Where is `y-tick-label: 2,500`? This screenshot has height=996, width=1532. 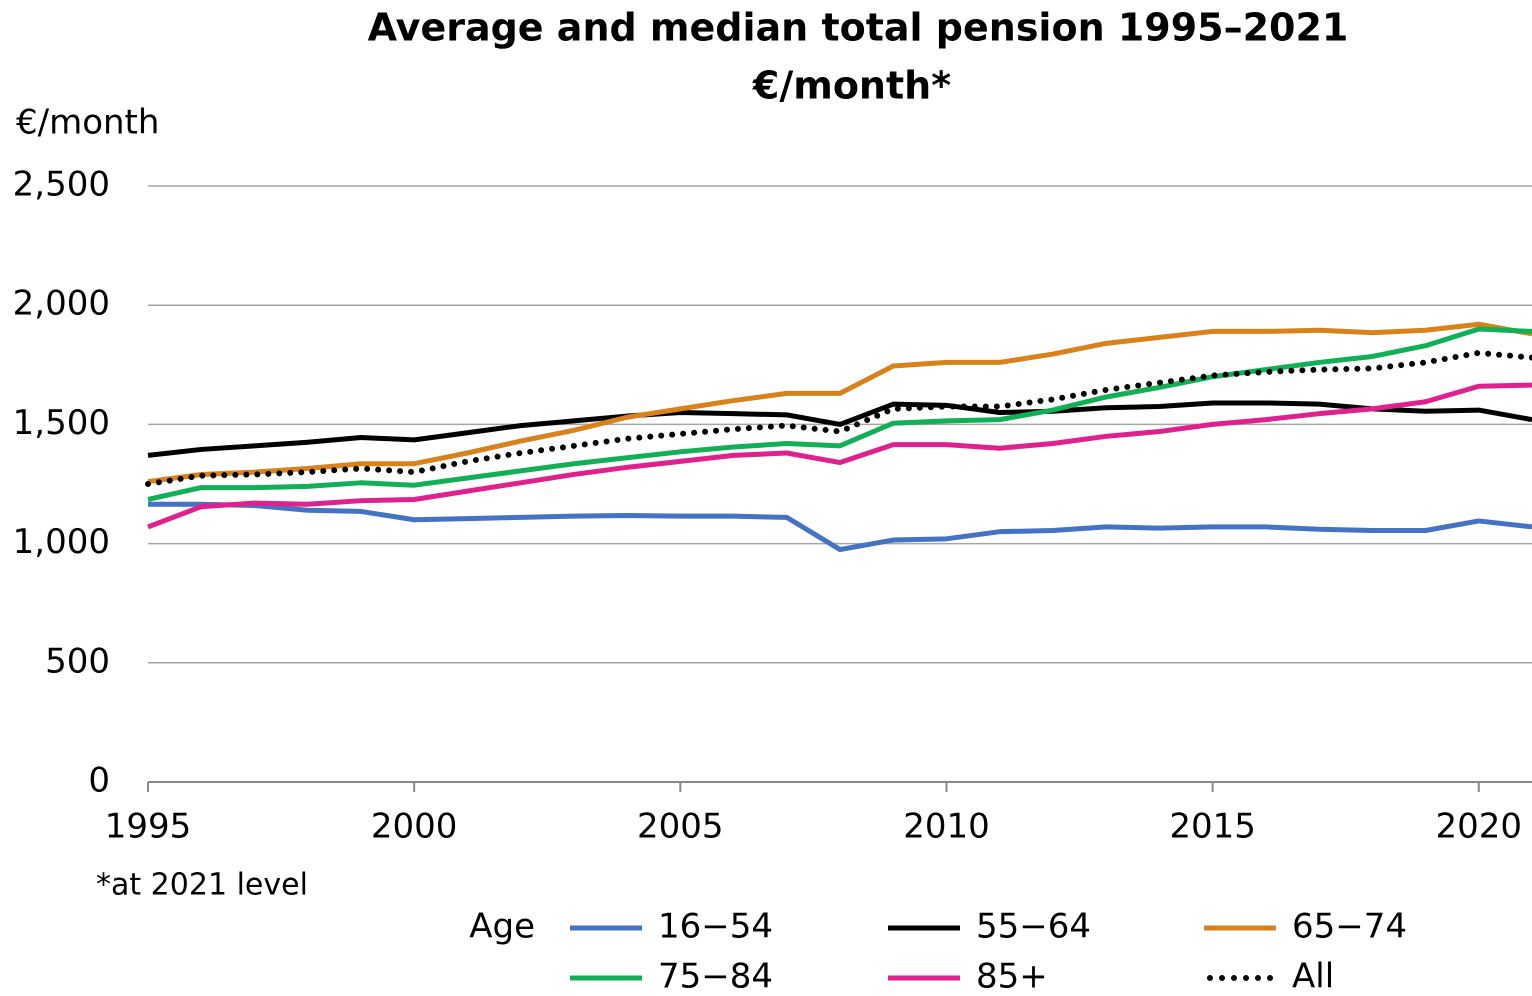
y-tick-label: 2,500 is located at coordinates (61, 185).